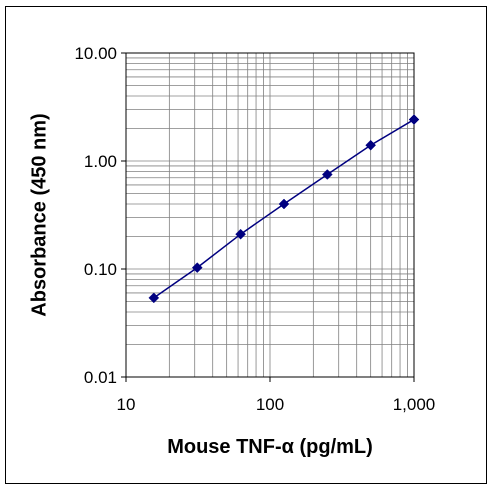  Describe the element at coordinates (270, 404) in the screenshot. I see `x-tick-label: 100` at that location.